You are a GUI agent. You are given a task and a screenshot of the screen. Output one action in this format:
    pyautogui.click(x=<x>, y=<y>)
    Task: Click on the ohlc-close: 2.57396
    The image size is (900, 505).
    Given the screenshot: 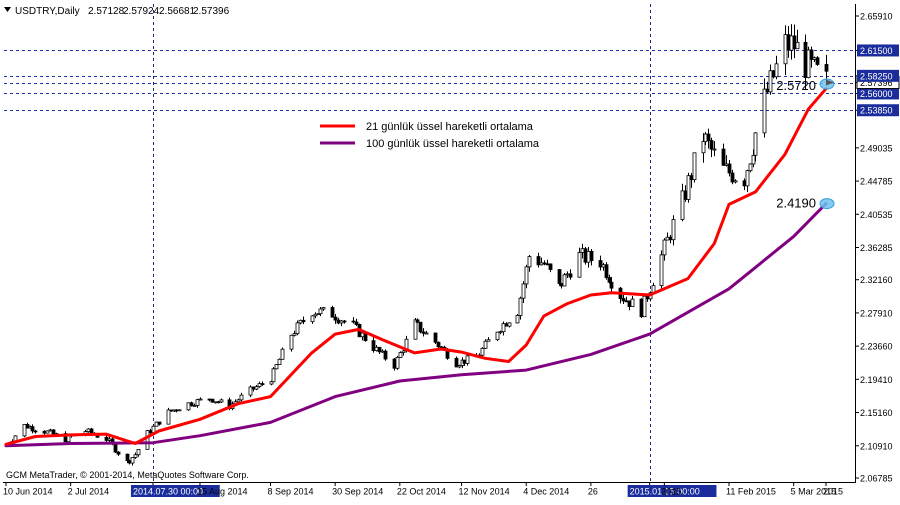 What is the action you would take?
    pyautogui.click(x=211, y=11)
    